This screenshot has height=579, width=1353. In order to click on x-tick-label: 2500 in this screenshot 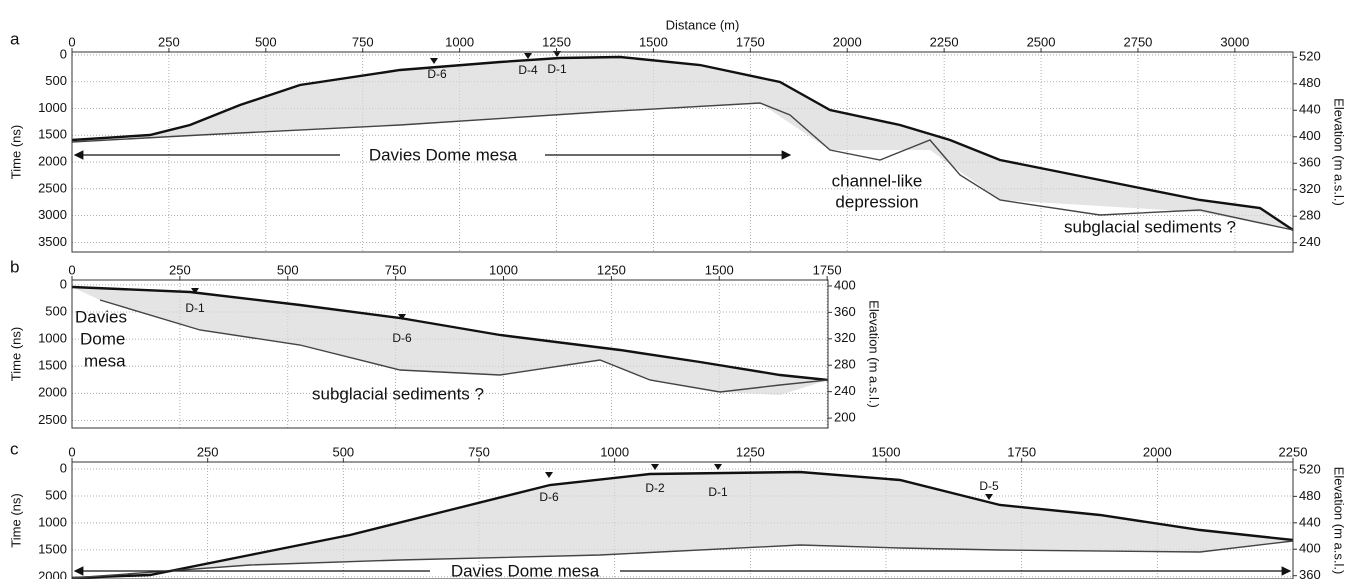, I will do `click(1041, 41)`.